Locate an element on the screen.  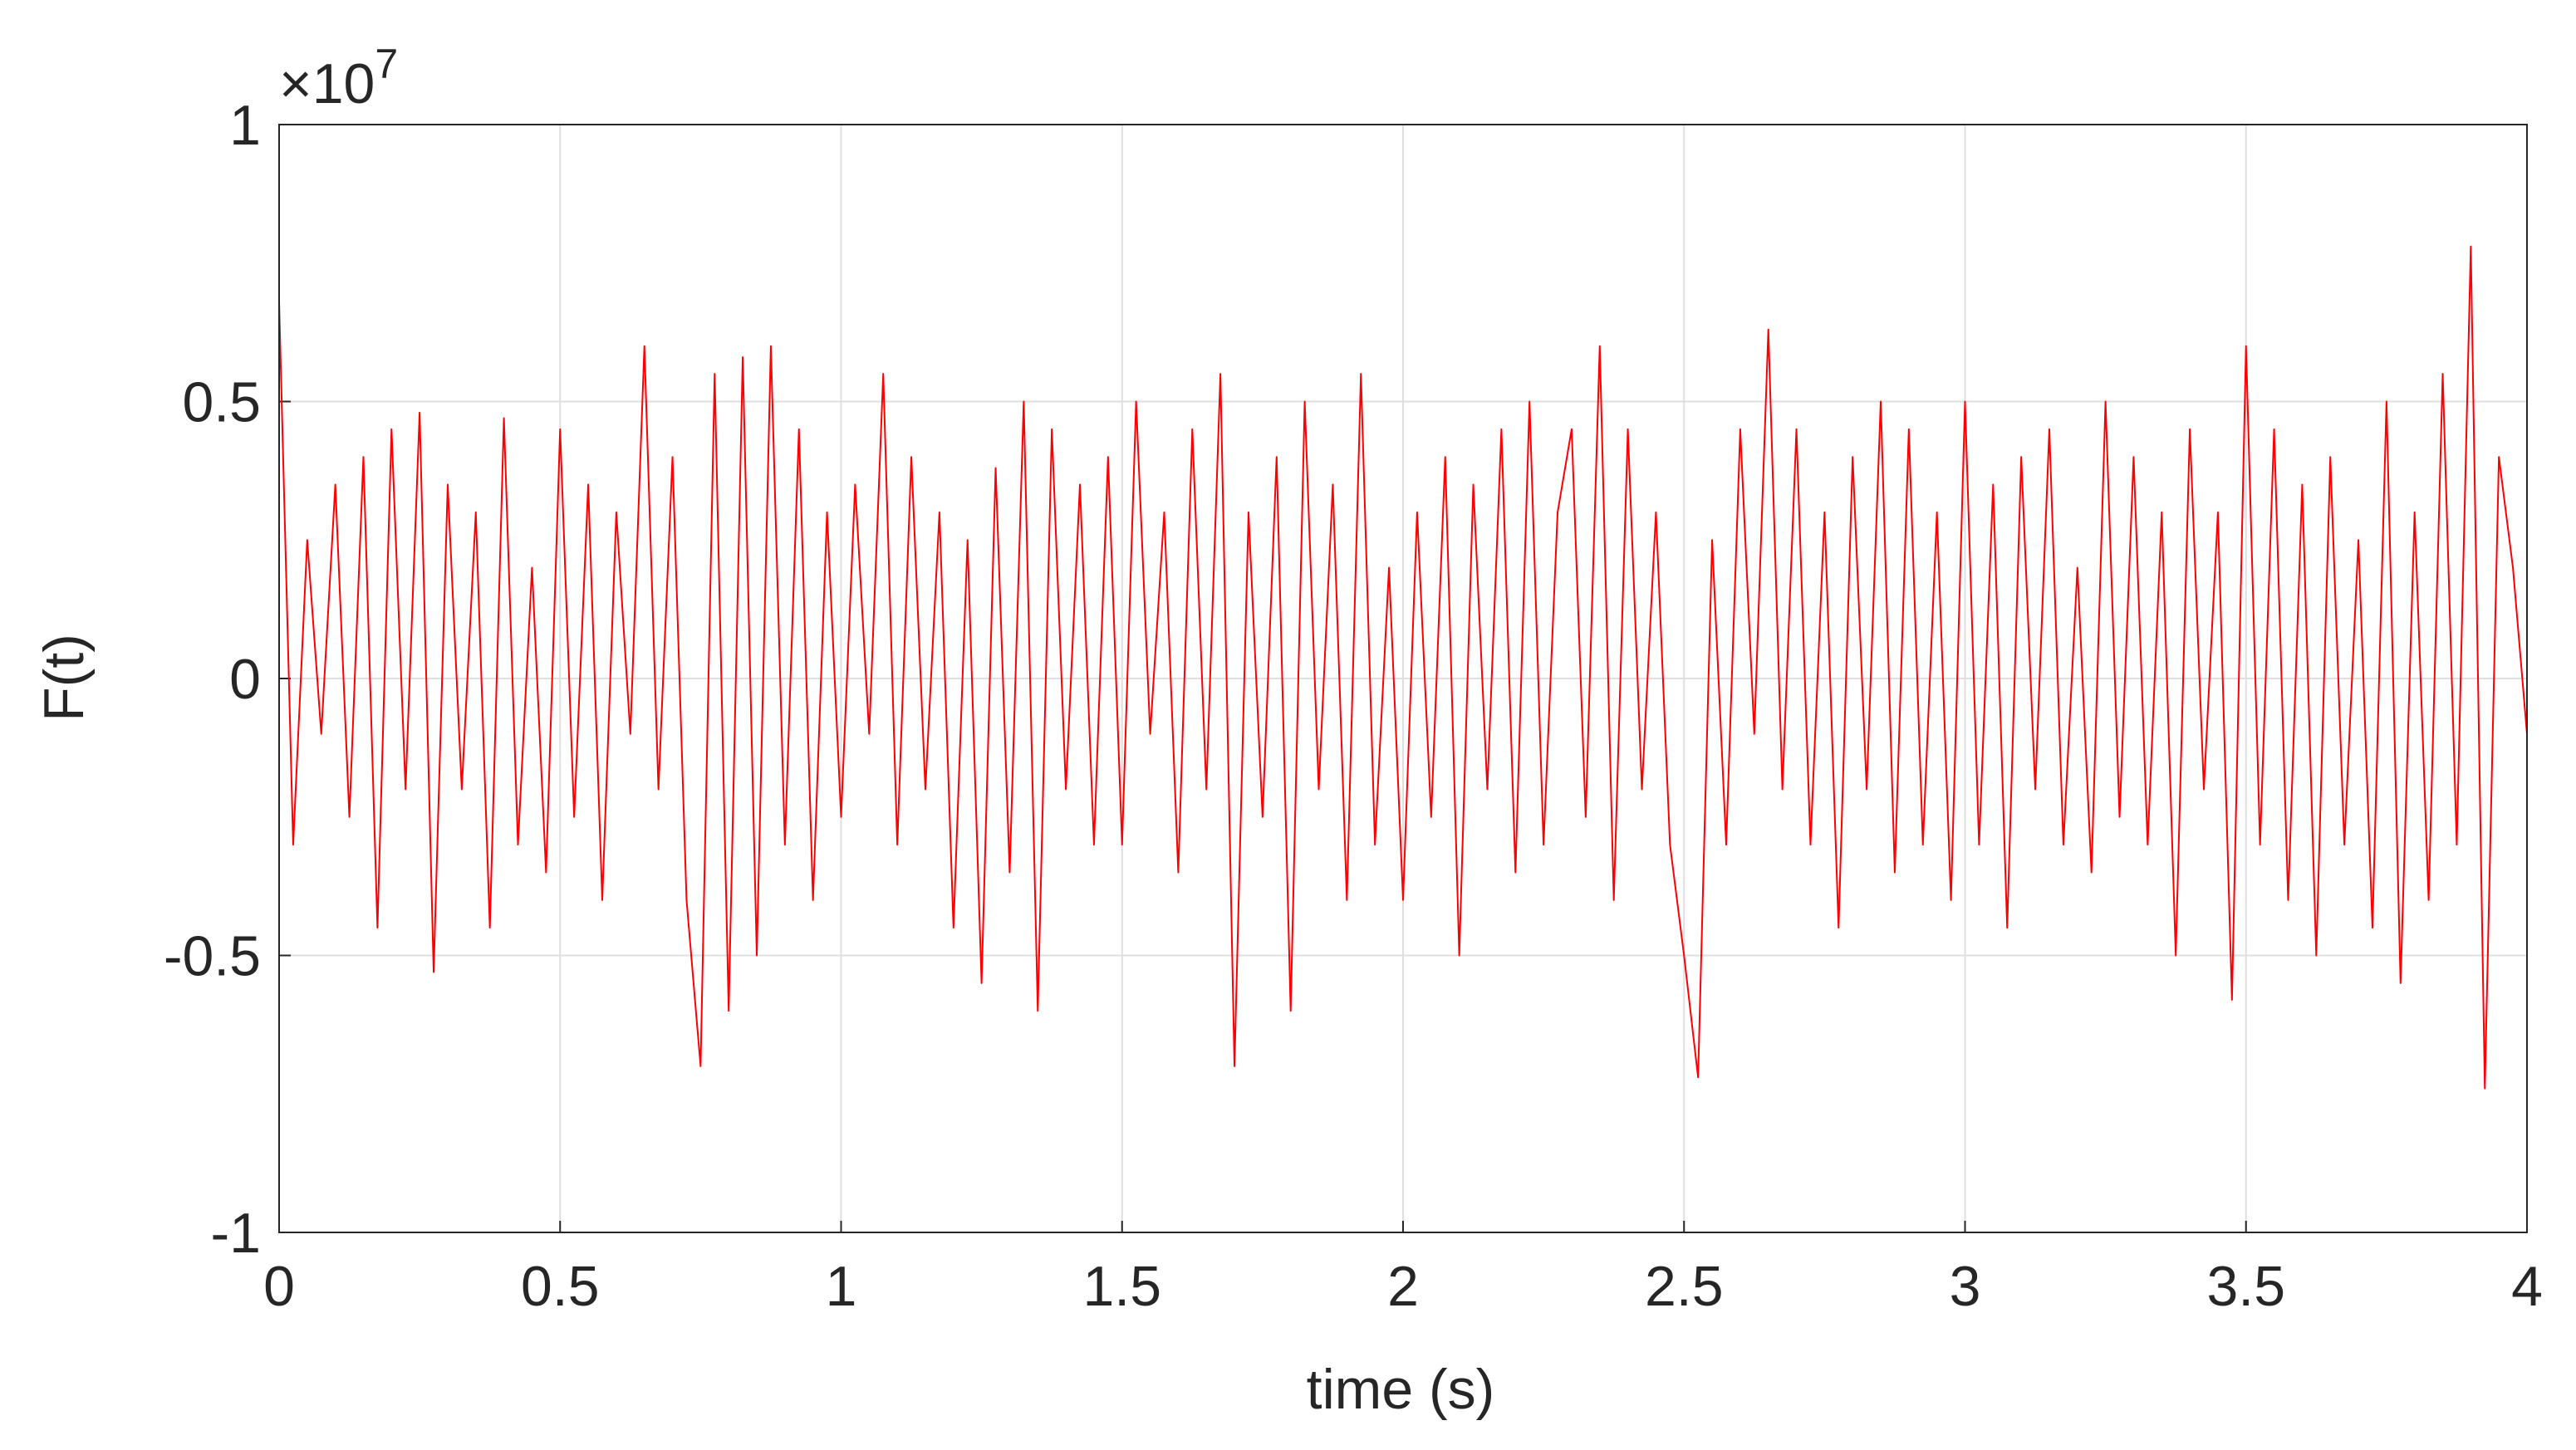
x-tick-label: 0 is located at coordinates (279, 1287).